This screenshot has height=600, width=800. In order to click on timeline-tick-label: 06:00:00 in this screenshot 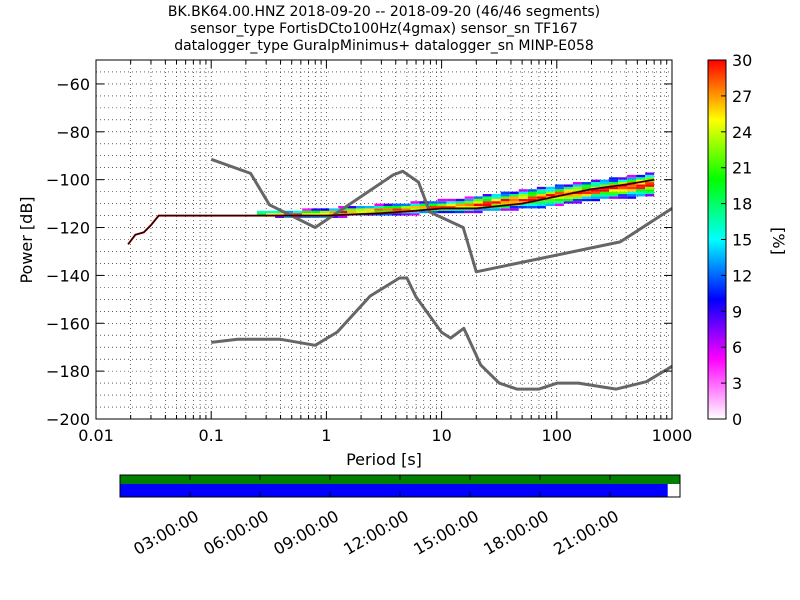, I will do `click(236, 532)`.